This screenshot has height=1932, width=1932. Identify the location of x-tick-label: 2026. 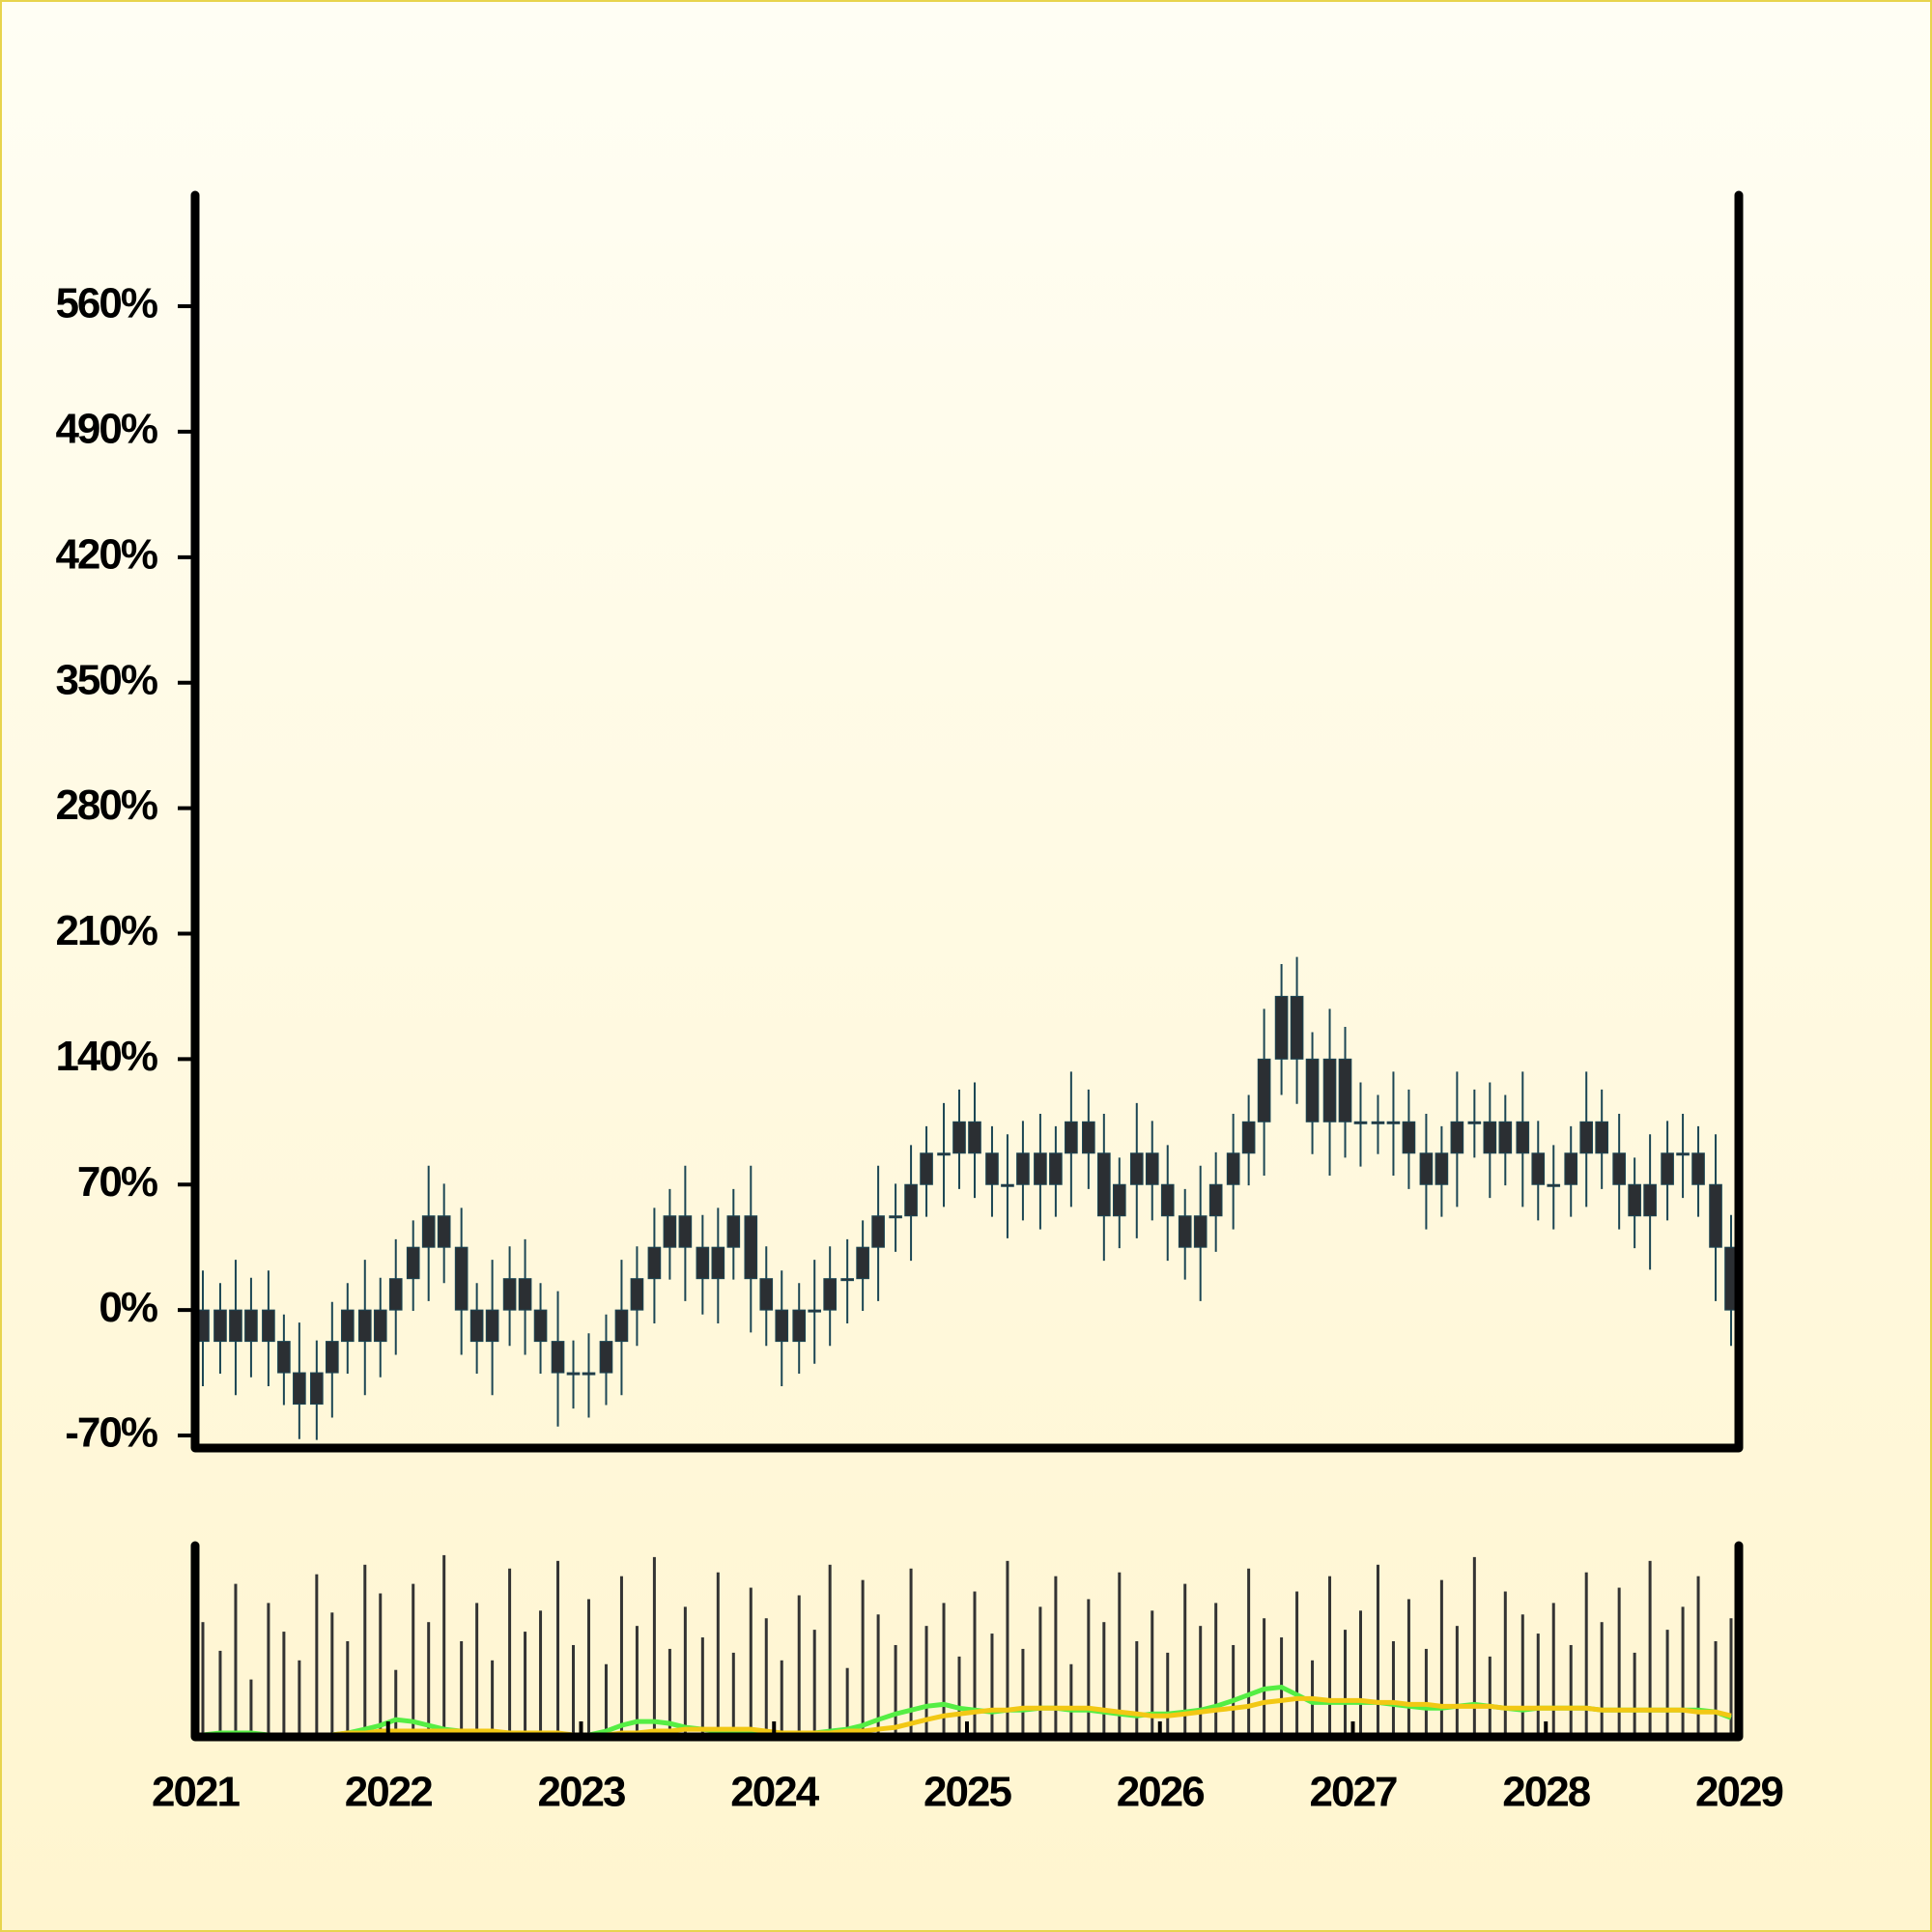
(1160, 1792).